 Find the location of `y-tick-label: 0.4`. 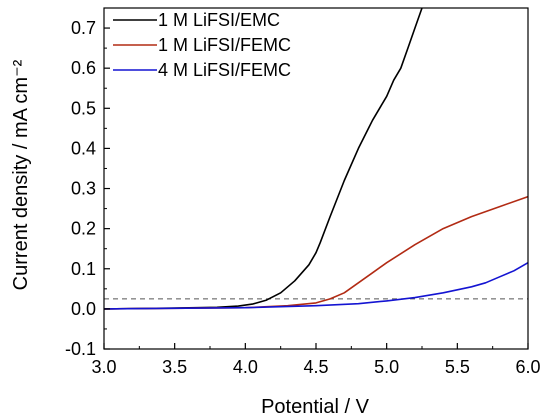

y-tick-label: 0.4 is located at coordinates (83, 148).